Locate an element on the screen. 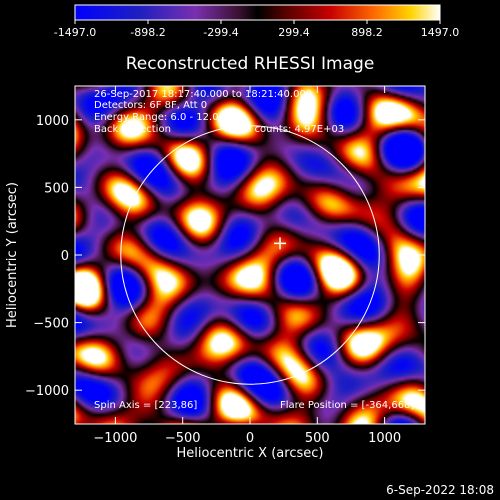 Image resolution: width=500 pixels, height=500 pixels. annotation-detectors: Detectors: 6F 8F, Att 0 is located at coordinates (150, 105).